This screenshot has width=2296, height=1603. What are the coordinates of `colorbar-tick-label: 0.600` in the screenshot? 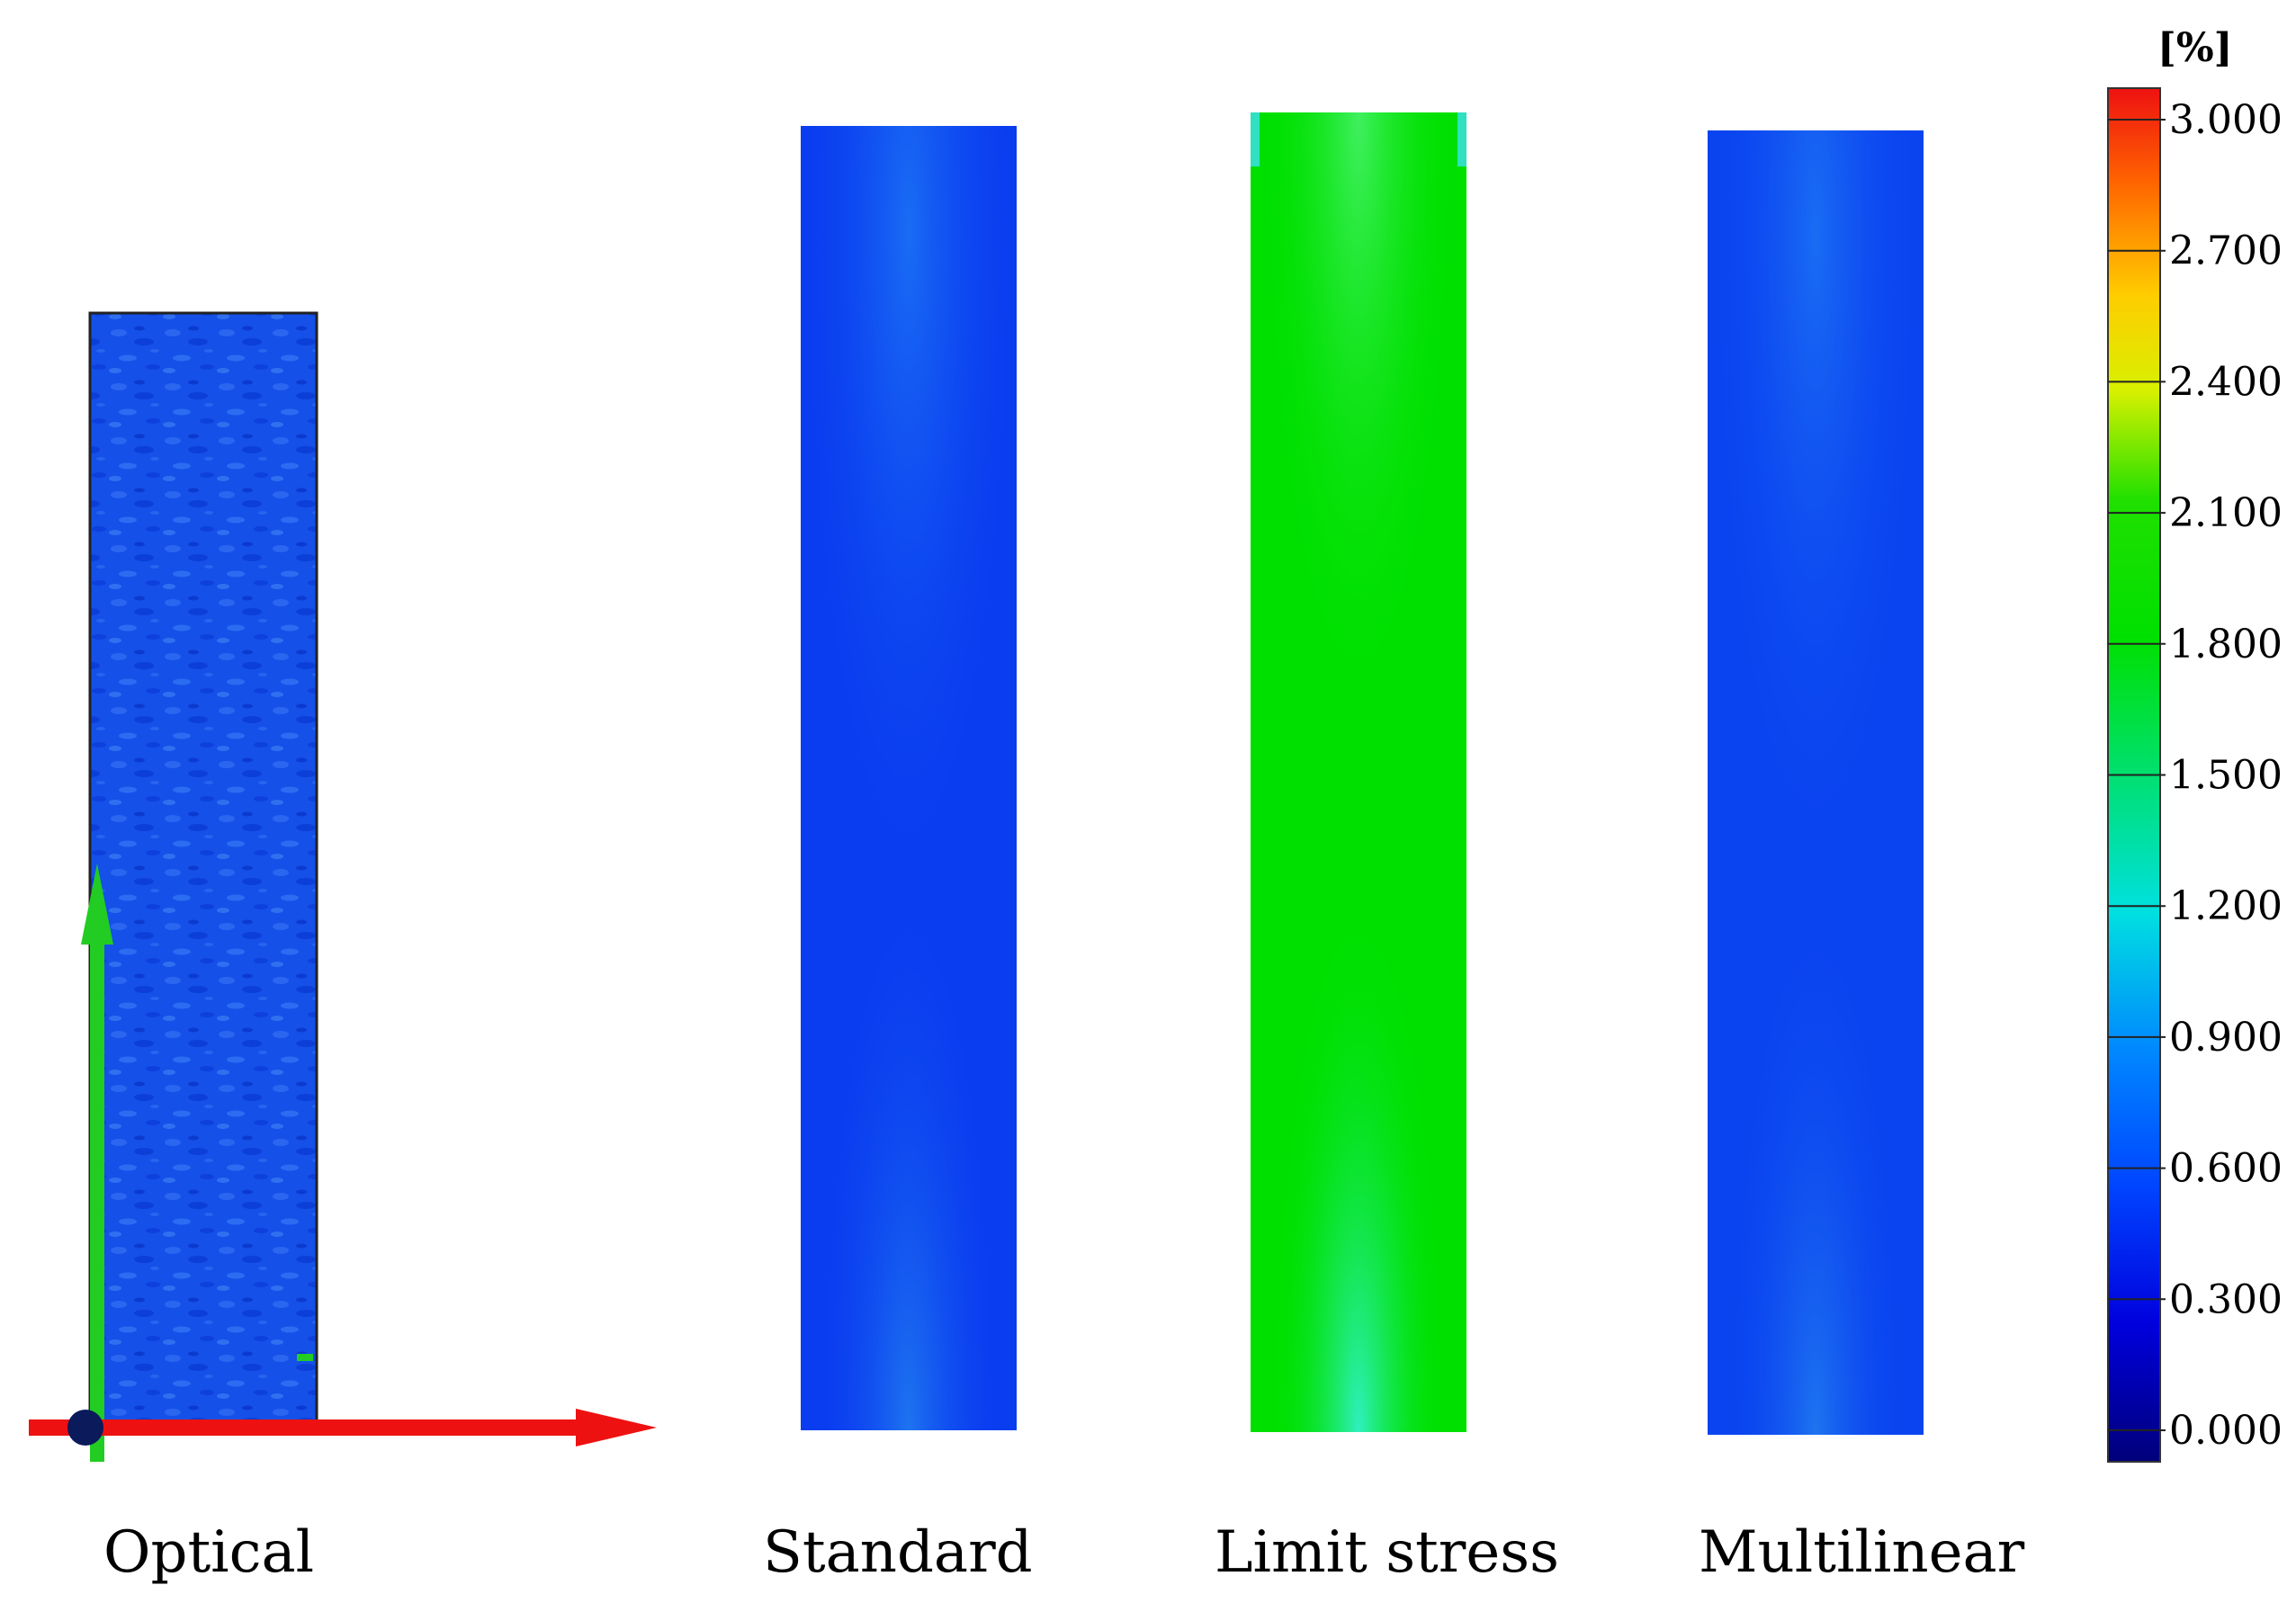 It's located at (2226, 1169).